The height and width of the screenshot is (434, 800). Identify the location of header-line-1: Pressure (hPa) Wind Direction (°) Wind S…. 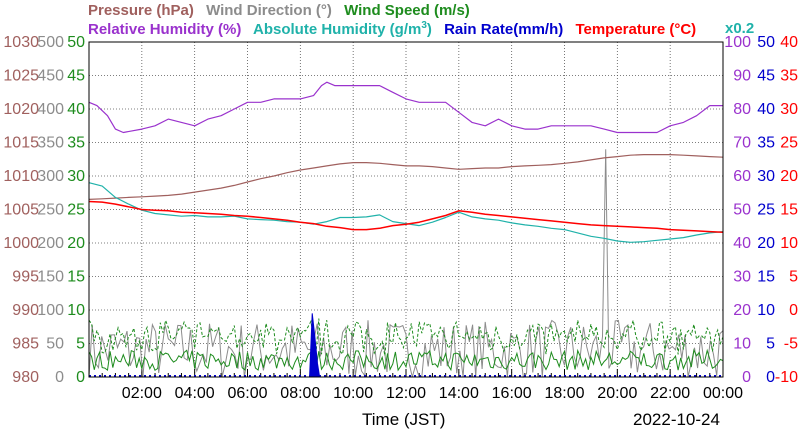
(283, 10).